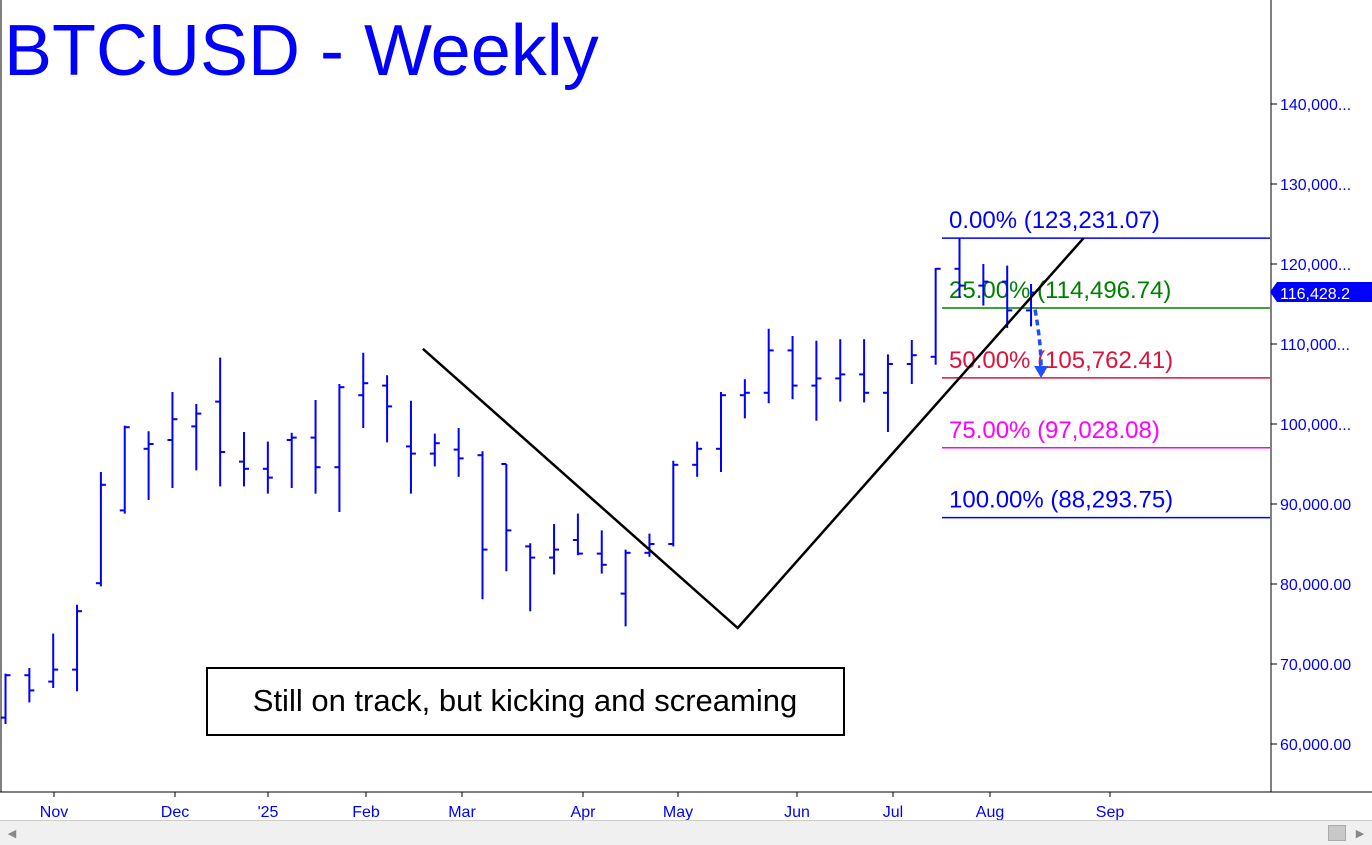  I want to click on x-tick-label: '25, so click(268, 812).